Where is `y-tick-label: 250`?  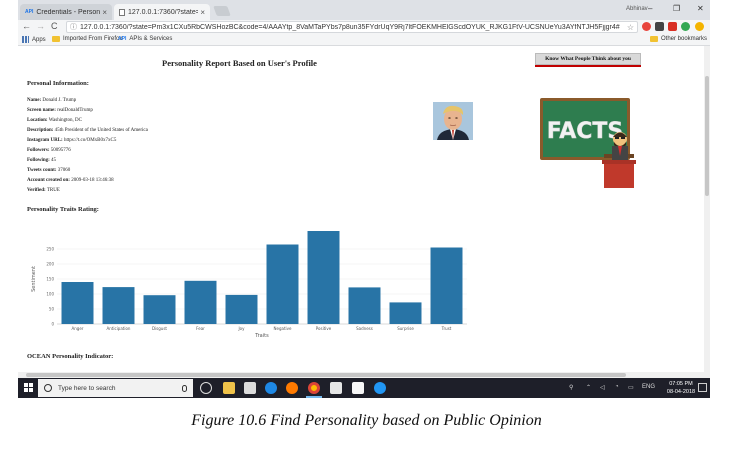
y-tick-label: 250 is located at coordinates (50, 249).